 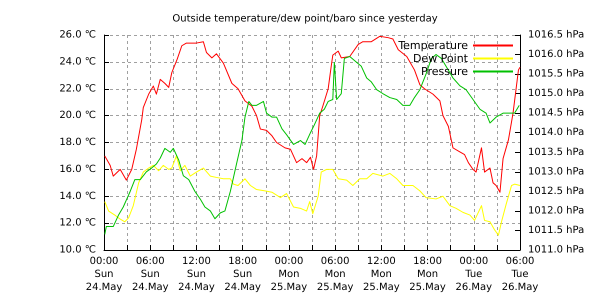 I want to click on x-tick-label: 00:00 Mon 25.May, so click(x=289, y=274).